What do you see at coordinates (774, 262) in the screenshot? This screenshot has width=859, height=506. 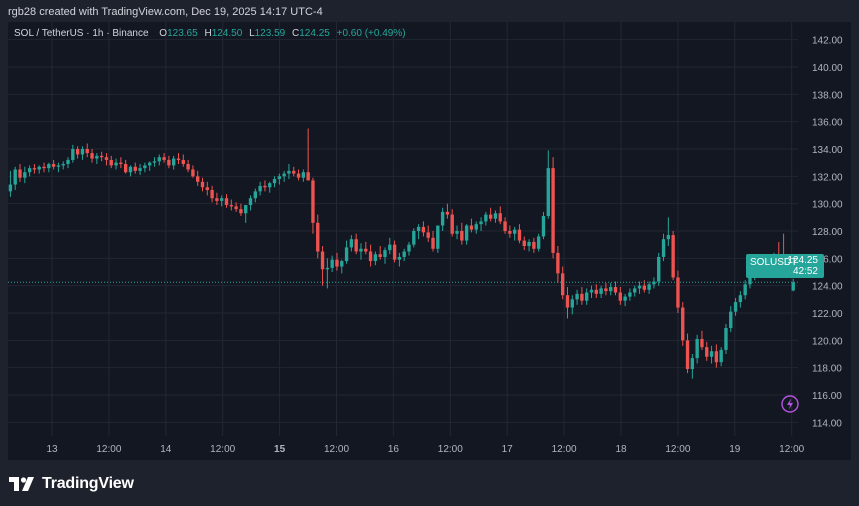 I see `price-tag-symbol: SOLUSDT` at bounding box center [774, 262].